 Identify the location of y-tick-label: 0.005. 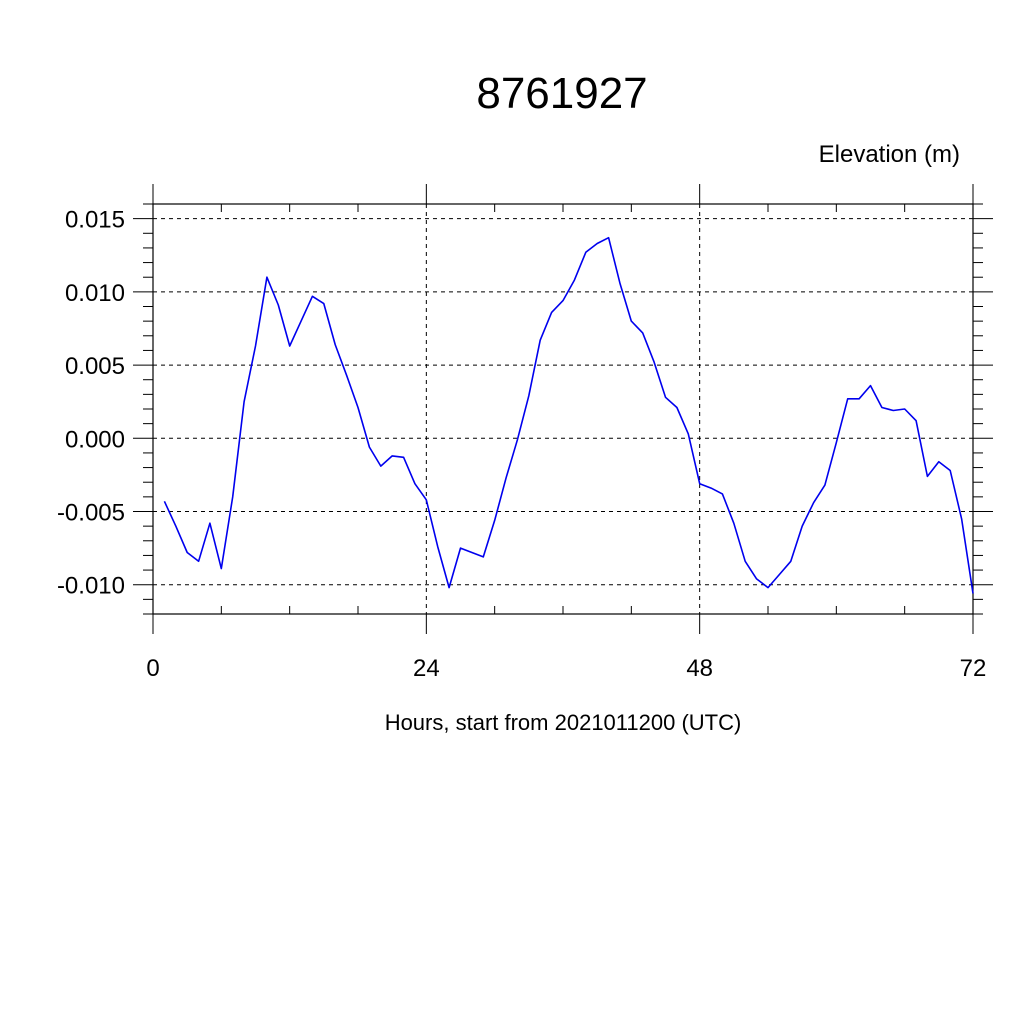
(95, 366).